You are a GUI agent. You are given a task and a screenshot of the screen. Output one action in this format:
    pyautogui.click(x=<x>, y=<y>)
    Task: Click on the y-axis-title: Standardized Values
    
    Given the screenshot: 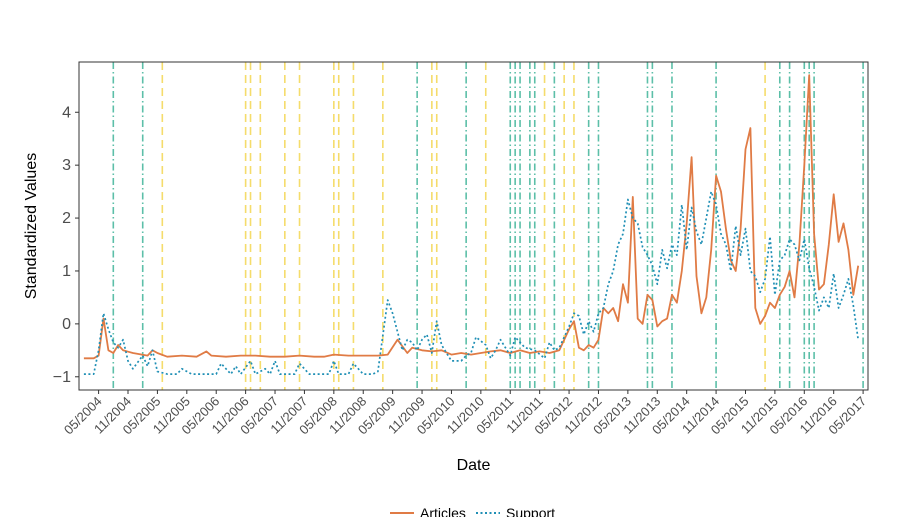 What is the action you would take?
    pyautogui.click(x=31, y=226)
    